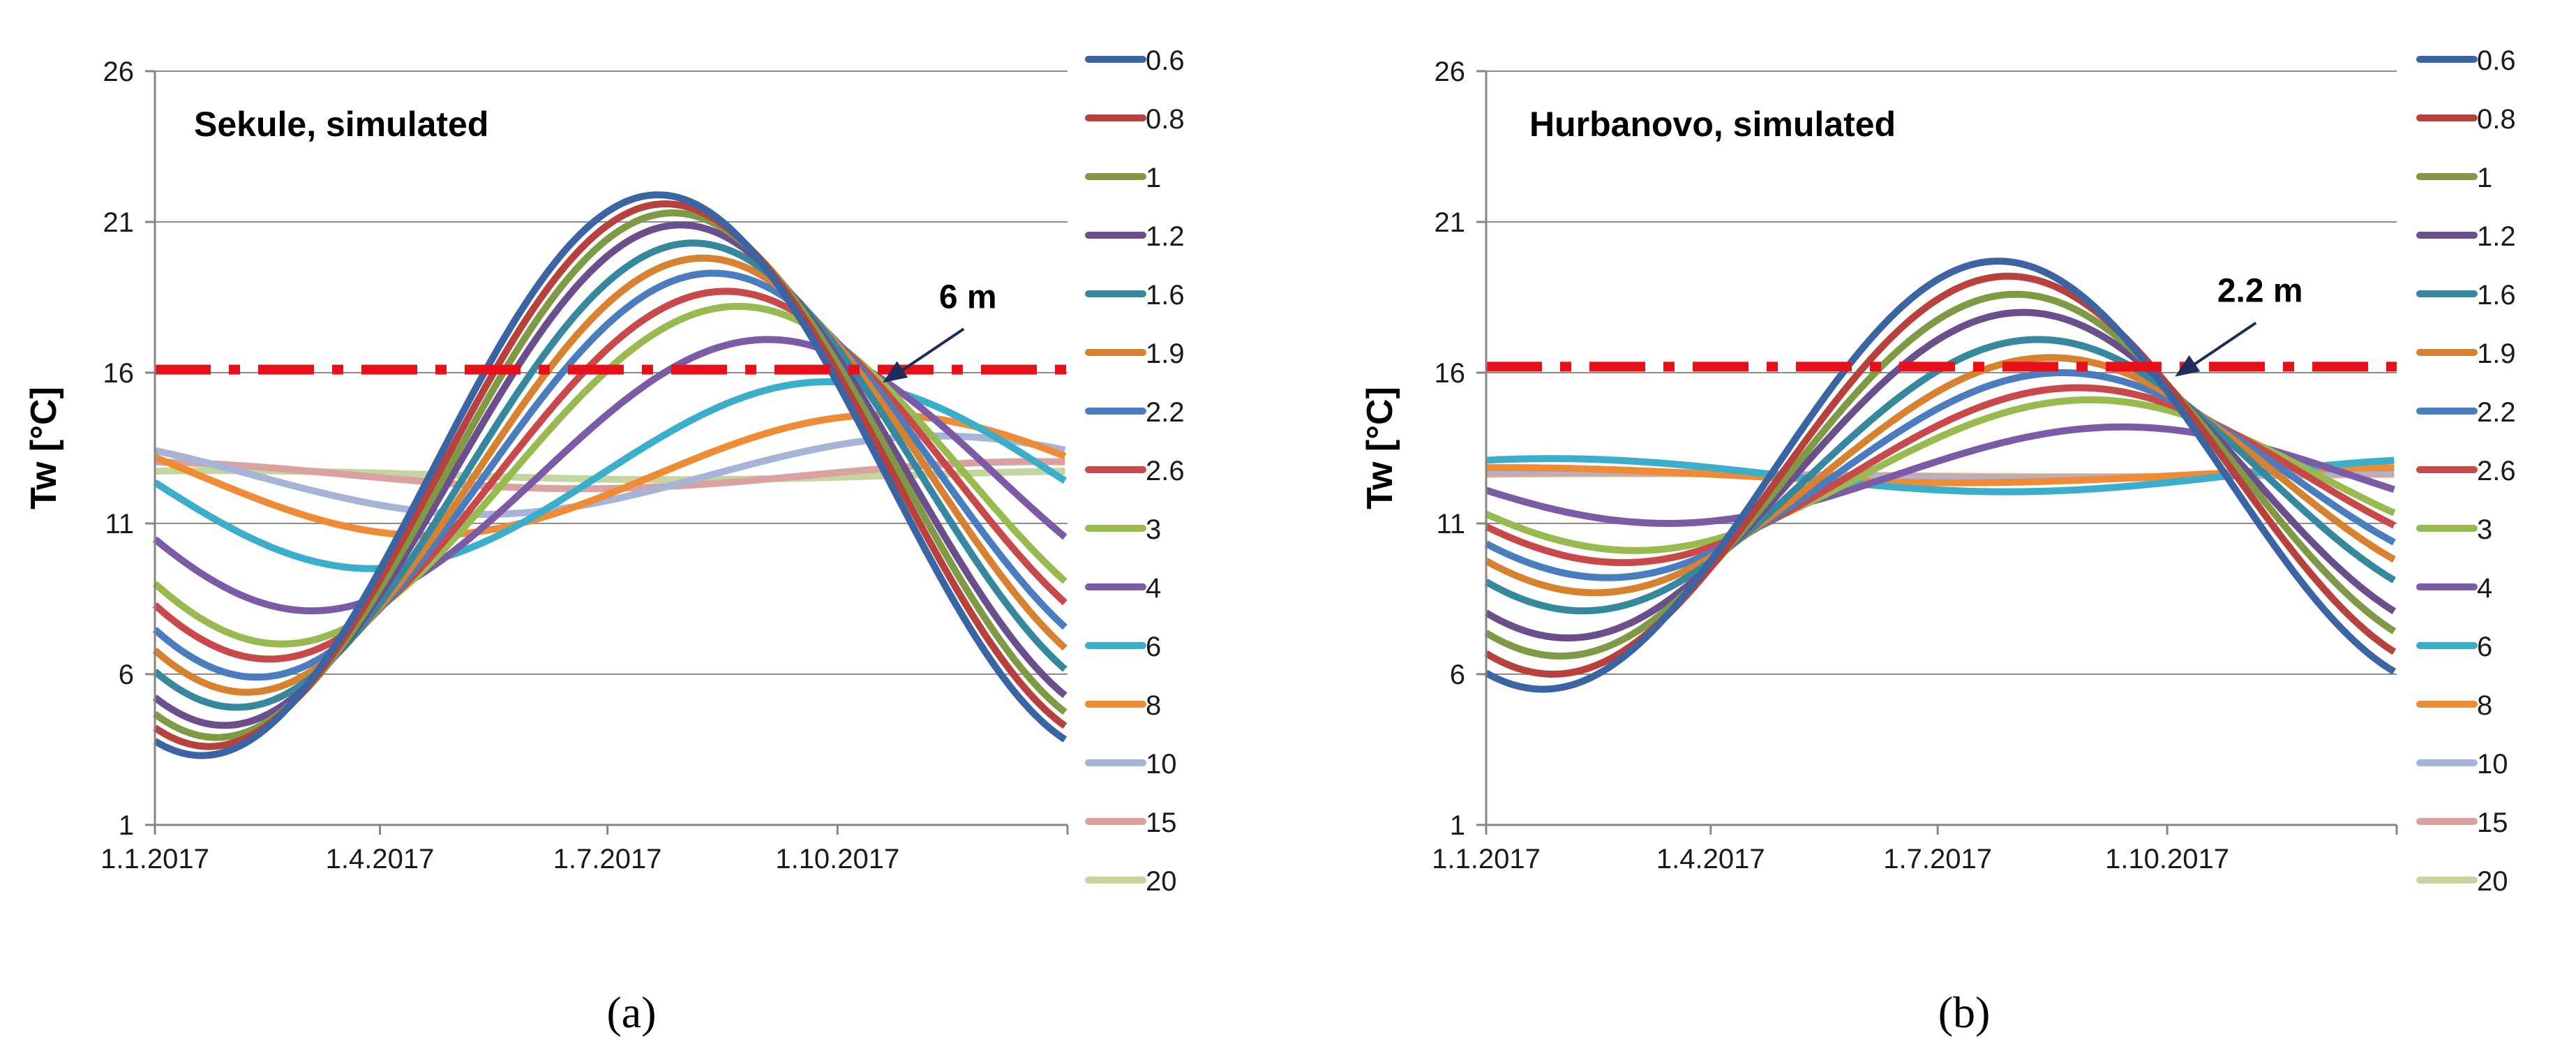 The image size is (2576, 1058). Describe the element at coordinates (631, 1012) in the screenshot. I see `panel-label: (a)` at that location.